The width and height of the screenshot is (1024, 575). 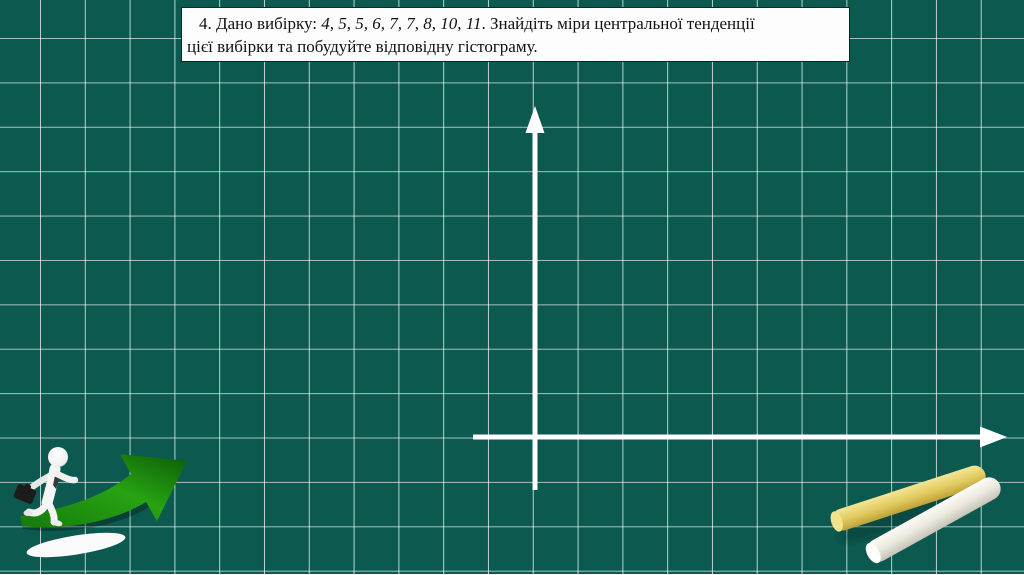 I want to click on runner-tie, so click(x=57, y=480).